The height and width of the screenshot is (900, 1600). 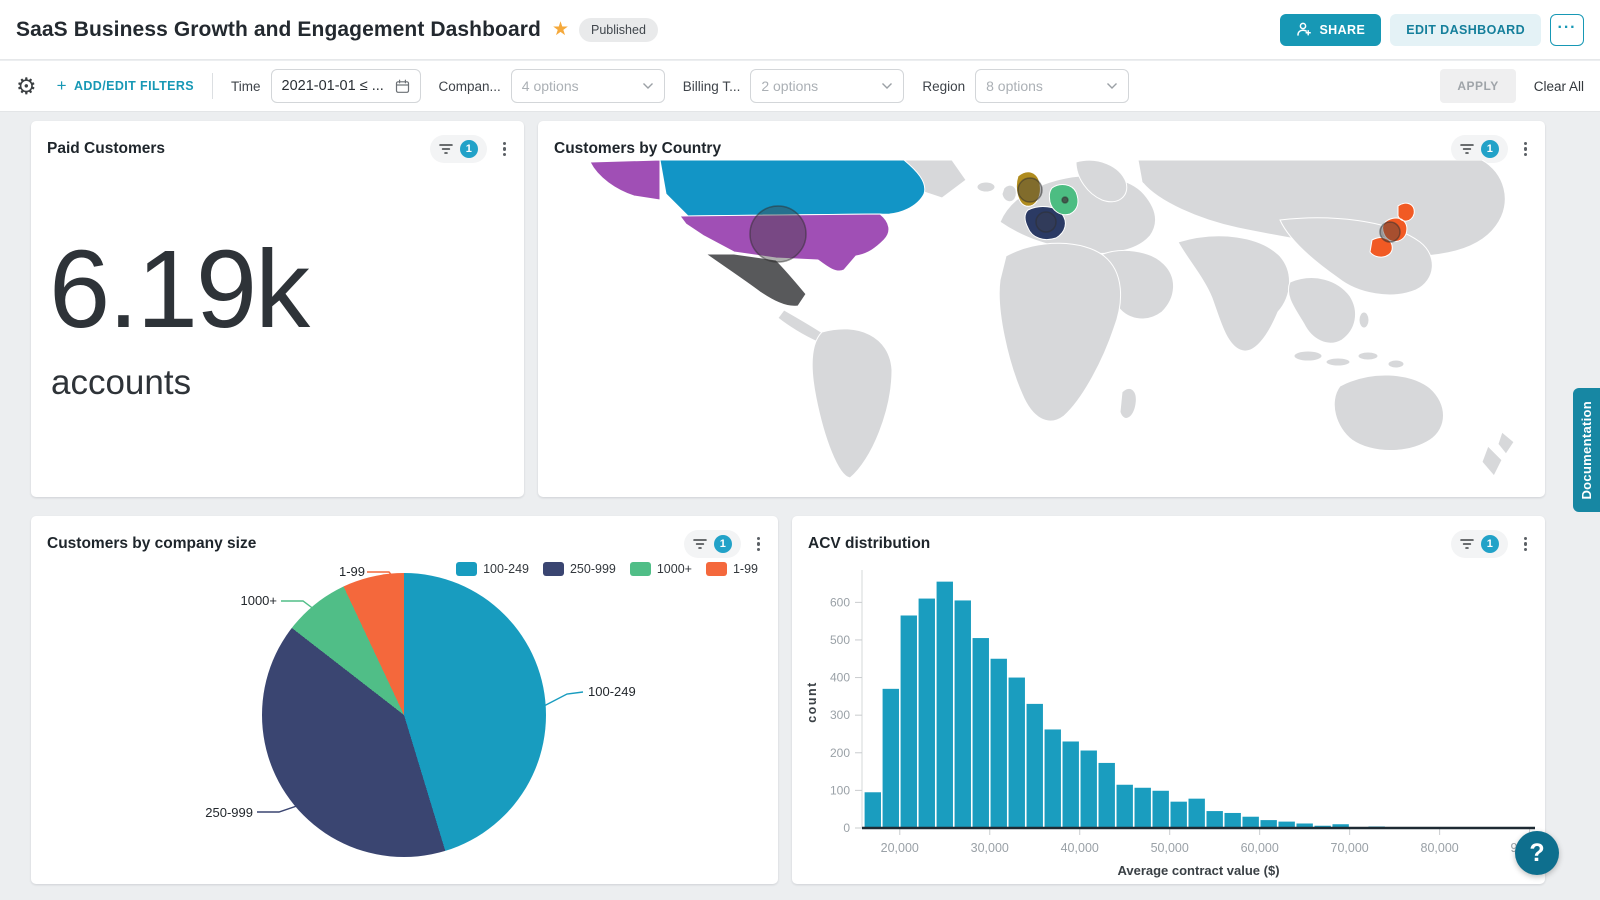 I want to click on svg-text: 60,000, so click(x=1260, y=848).